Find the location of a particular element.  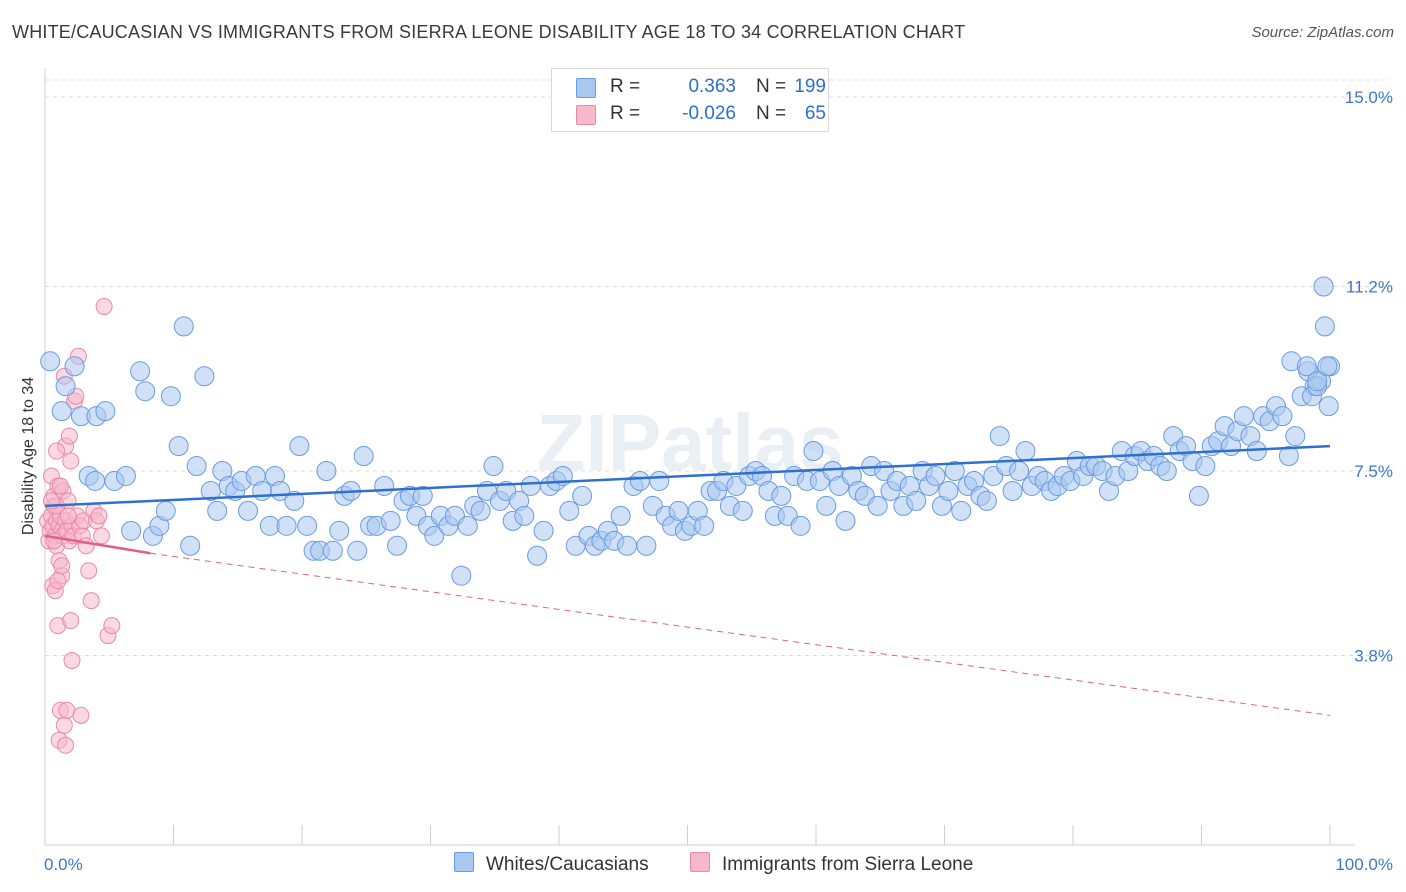

y-axis-title: Disability Age 18 to 34 is located at coordinates (28, 456).